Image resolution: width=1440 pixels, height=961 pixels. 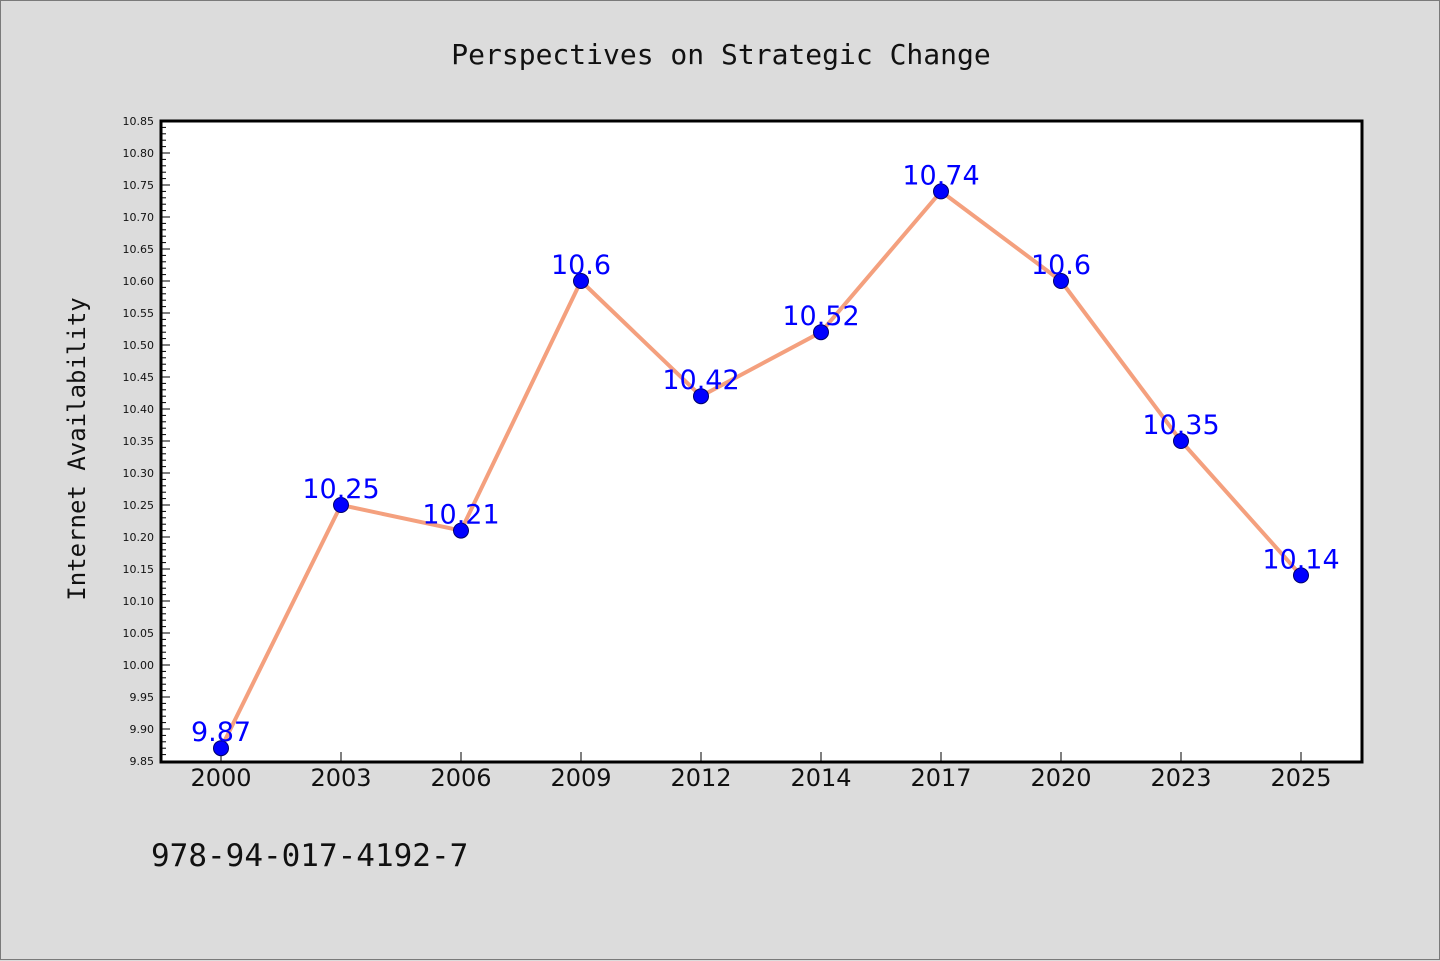 What do you see at coordinates (139, 665) in the screenshot?
I see `y-tick-label: 10.00` at bounding box center [139, 665].